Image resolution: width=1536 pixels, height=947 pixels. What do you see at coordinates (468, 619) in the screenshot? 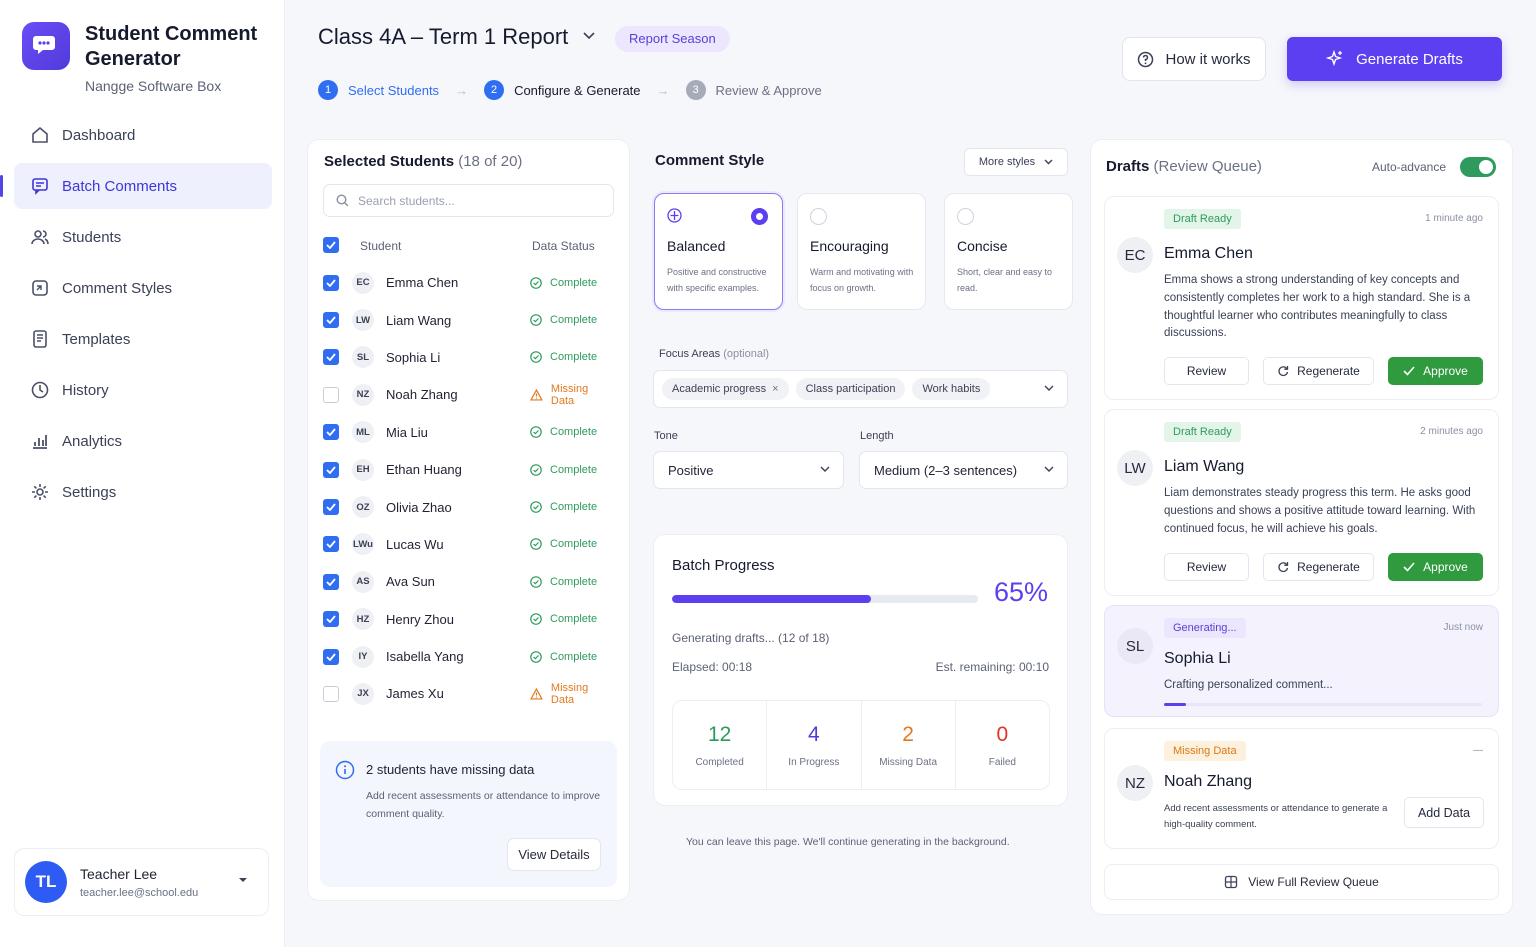
I see `table-row: HZ Henry Zhou Complete` at bounding box center [468, 619].